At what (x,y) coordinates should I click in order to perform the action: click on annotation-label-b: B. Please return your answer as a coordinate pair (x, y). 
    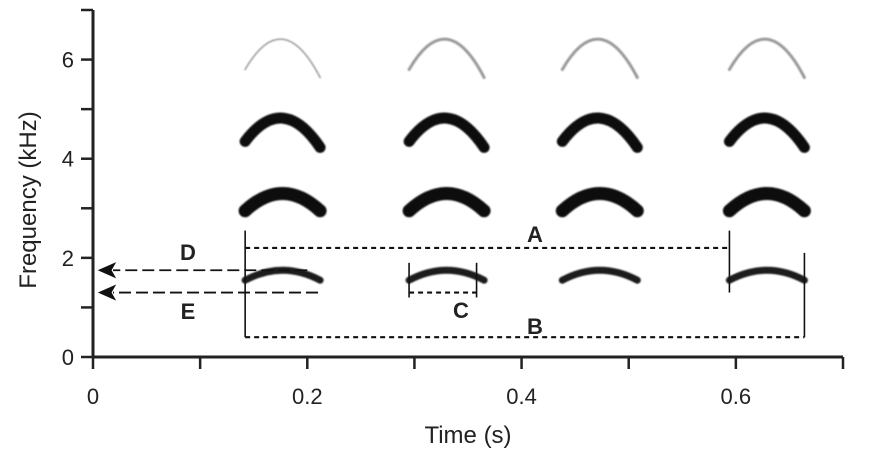
    Looking at the image, I should click on (535, 326).